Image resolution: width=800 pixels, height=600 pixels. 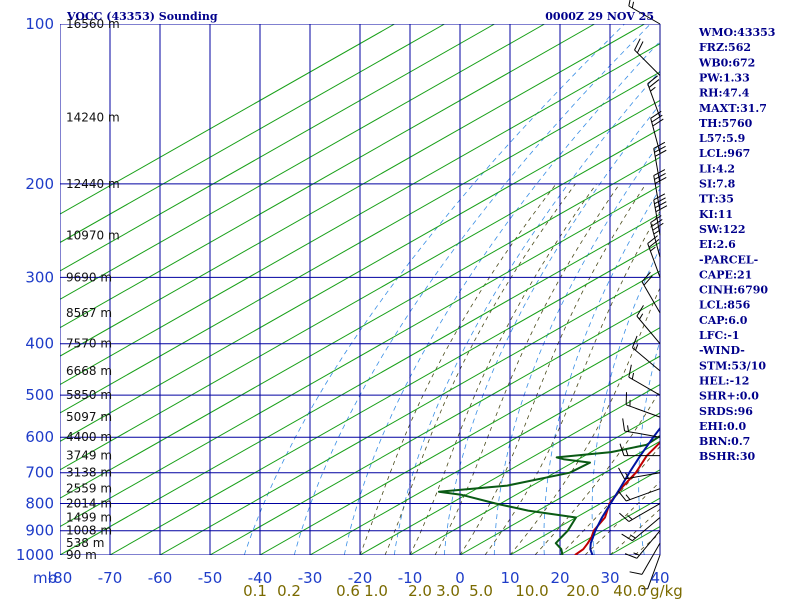 I want to click on temp-tick-label: -30, so click(x=310, y=578).